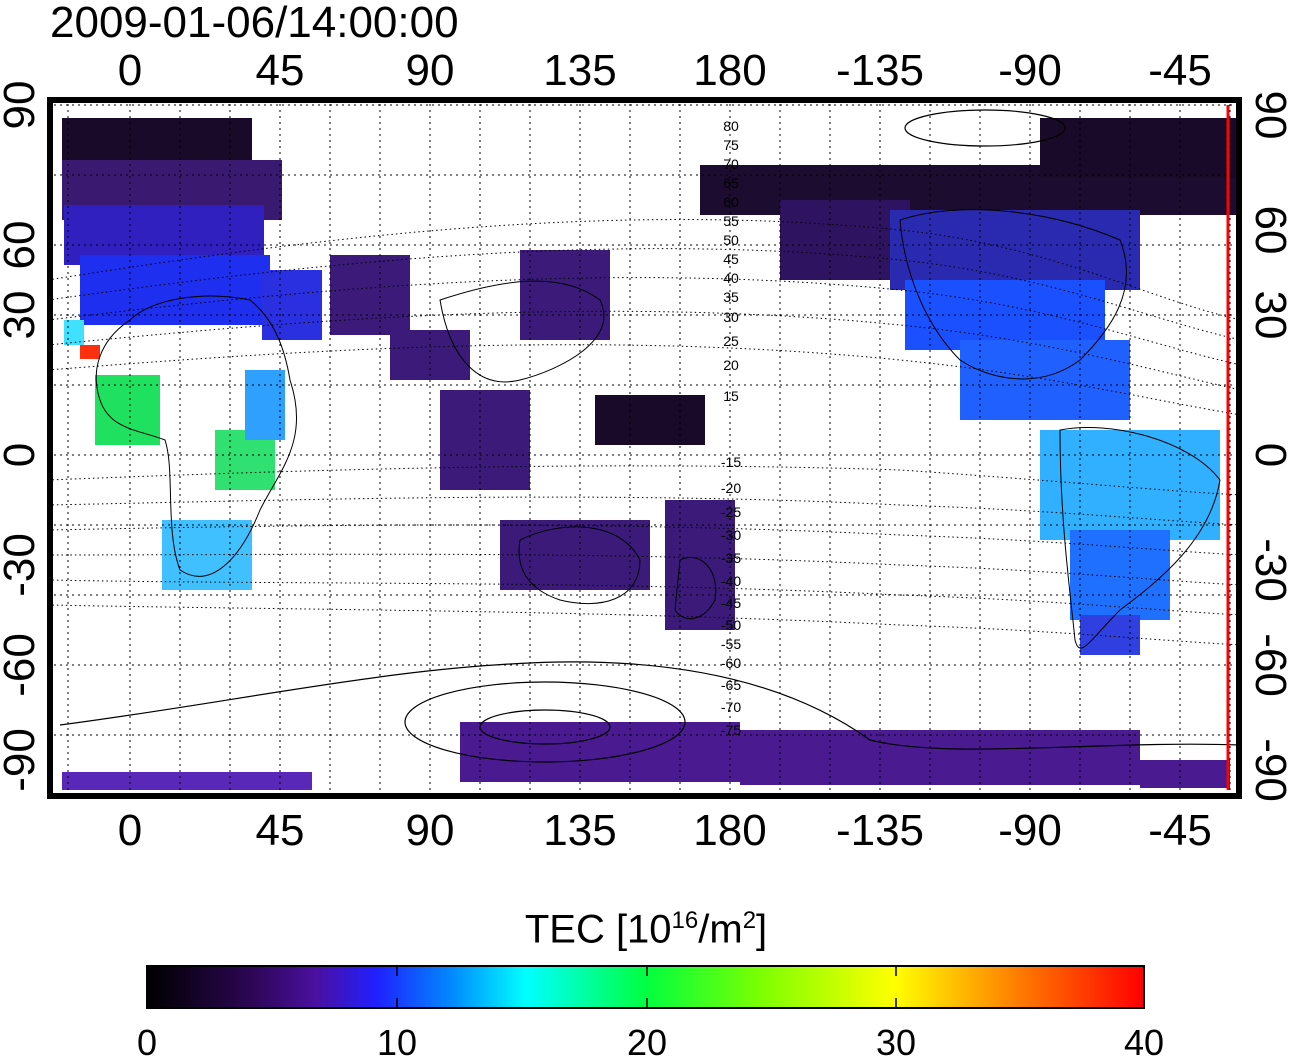 This screenshot has width=1292, height=1057. I want to click on contour-label: -35, so click(731, 558).